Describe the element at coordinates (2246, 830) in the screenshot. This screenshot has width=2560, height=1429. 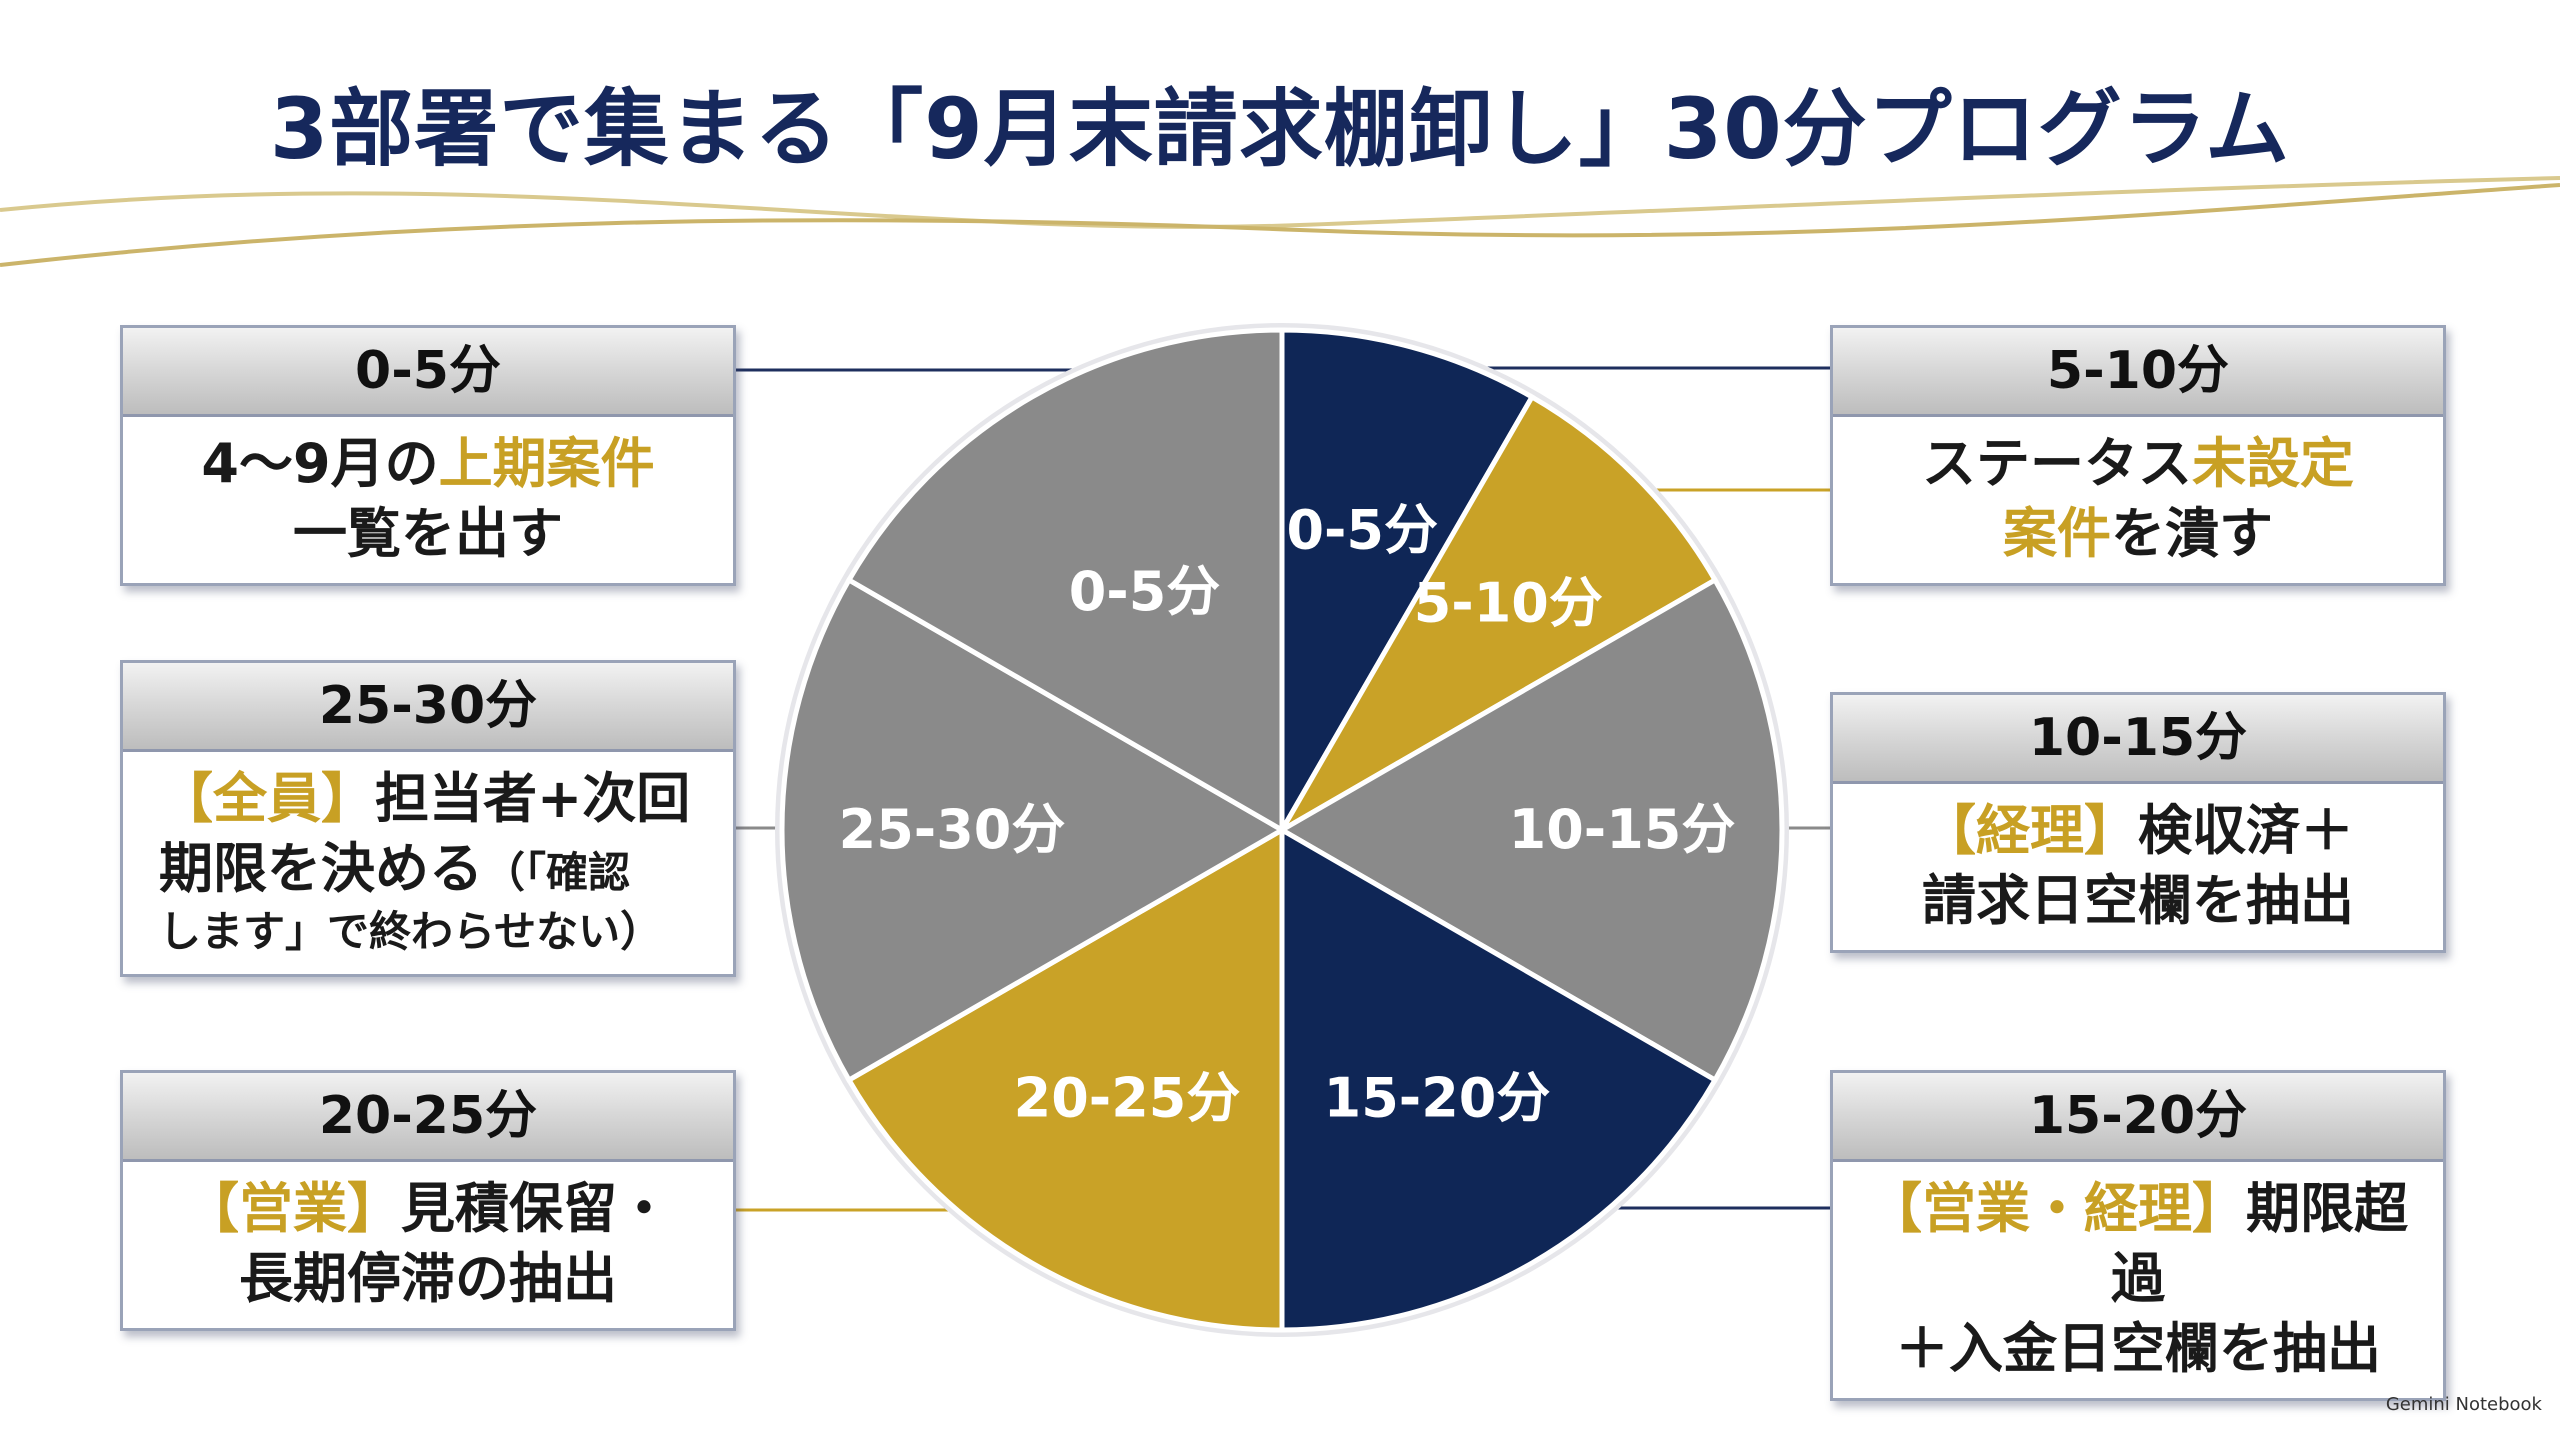
I see `card-text: 検収済＋` at that location.